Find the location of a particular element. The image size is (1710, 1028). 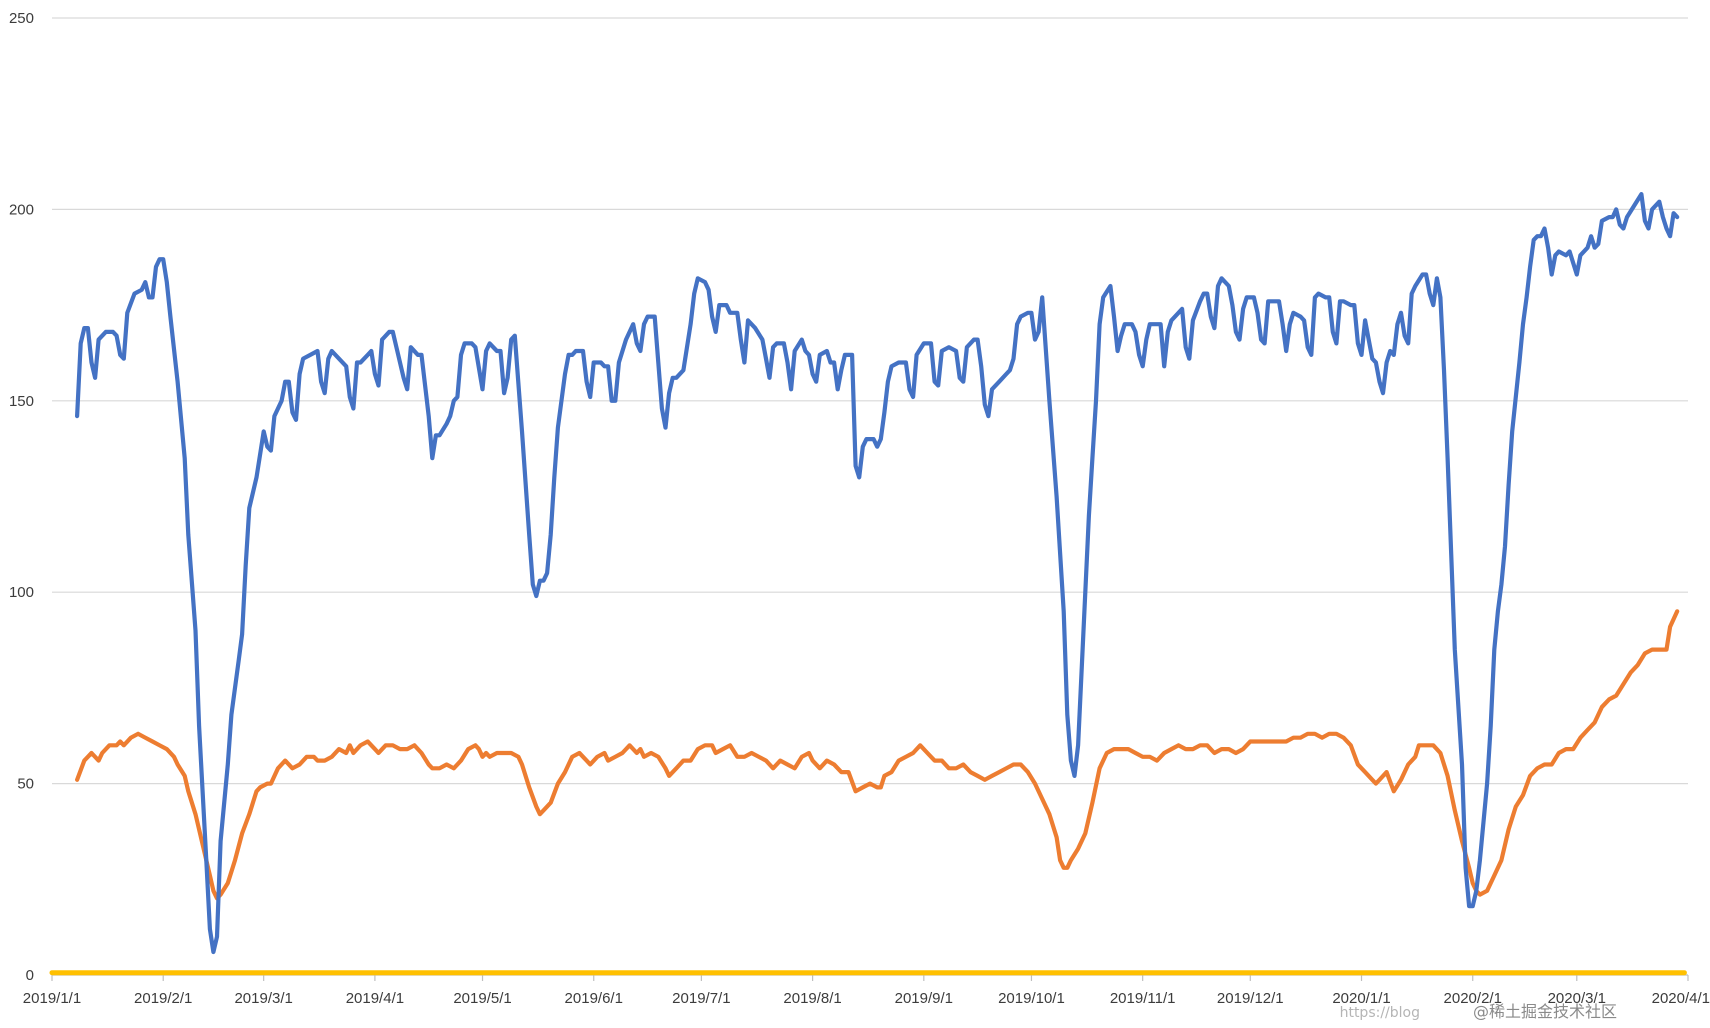

y-tick-label-150: 150 is located at coordinates (21, 401).